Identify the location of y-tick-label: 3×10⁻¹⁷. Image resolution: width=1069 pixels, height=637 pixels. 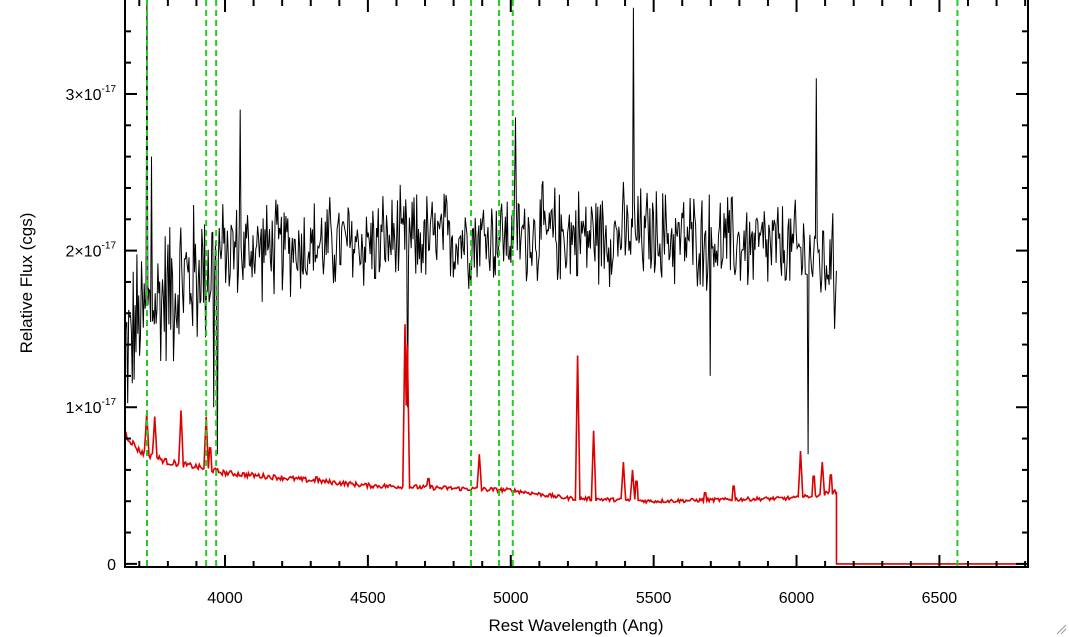
(91, 94).